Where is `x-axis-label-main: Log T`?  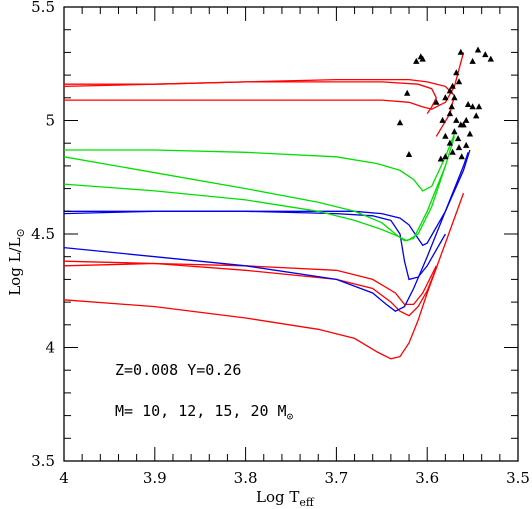
x-axis-label-main: Log T is located at coordinates (277, 497).